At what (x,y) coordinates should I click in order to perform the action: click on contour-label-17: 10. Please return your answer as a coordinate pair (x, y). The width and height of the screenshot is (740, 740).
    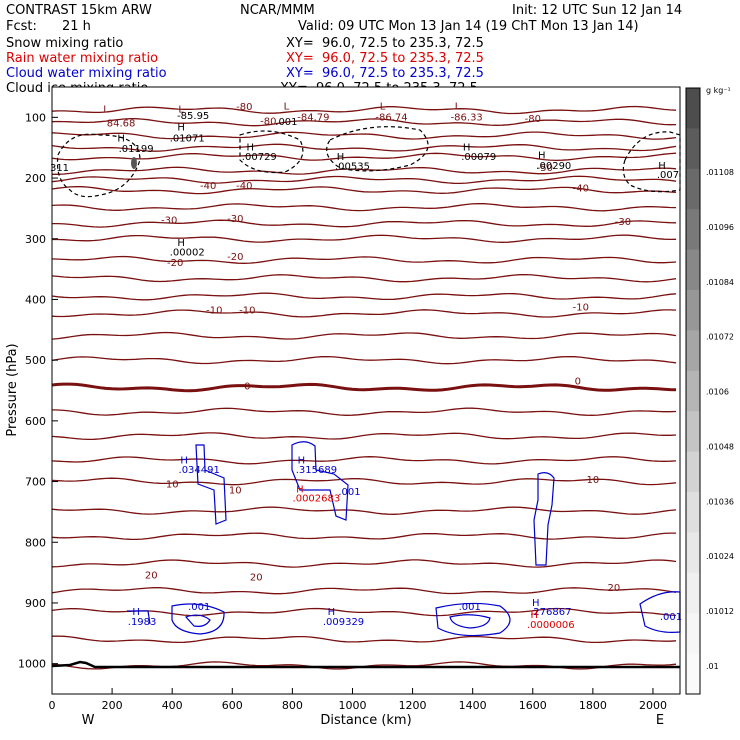
    Looking at the image, I should click on (235, 491).